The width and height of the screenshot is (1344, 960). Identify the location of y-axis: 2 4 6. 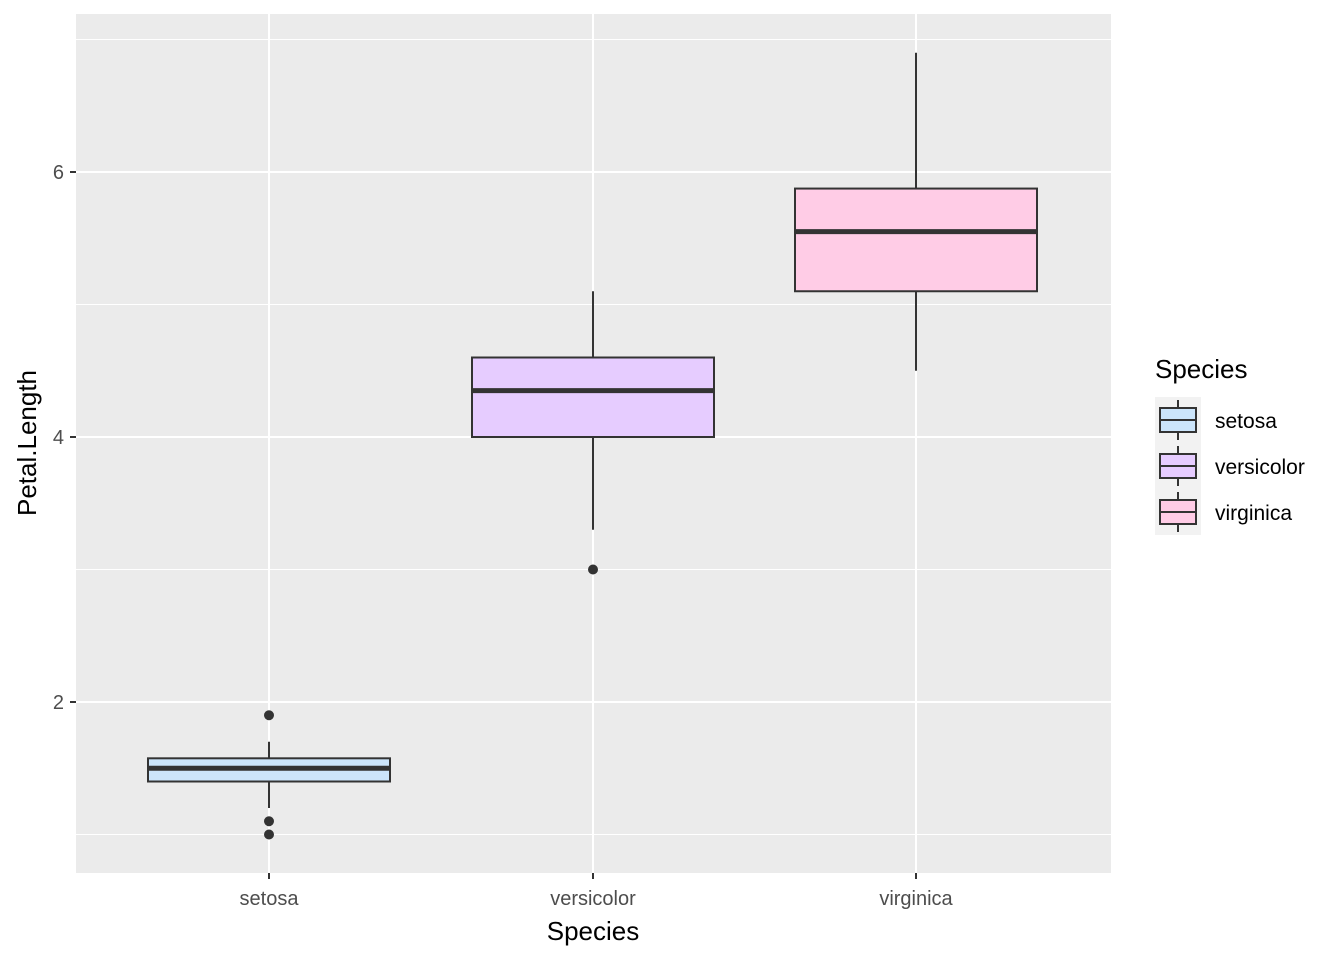
(64, 438).